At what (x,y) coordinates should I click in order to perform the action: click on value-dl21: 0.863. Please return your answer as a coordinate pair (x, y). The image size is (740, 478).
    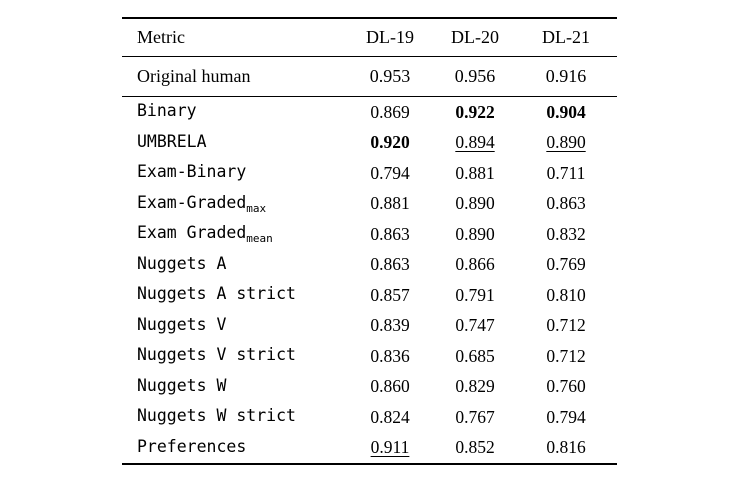
    Looking at the image, I should click on (566, 203).